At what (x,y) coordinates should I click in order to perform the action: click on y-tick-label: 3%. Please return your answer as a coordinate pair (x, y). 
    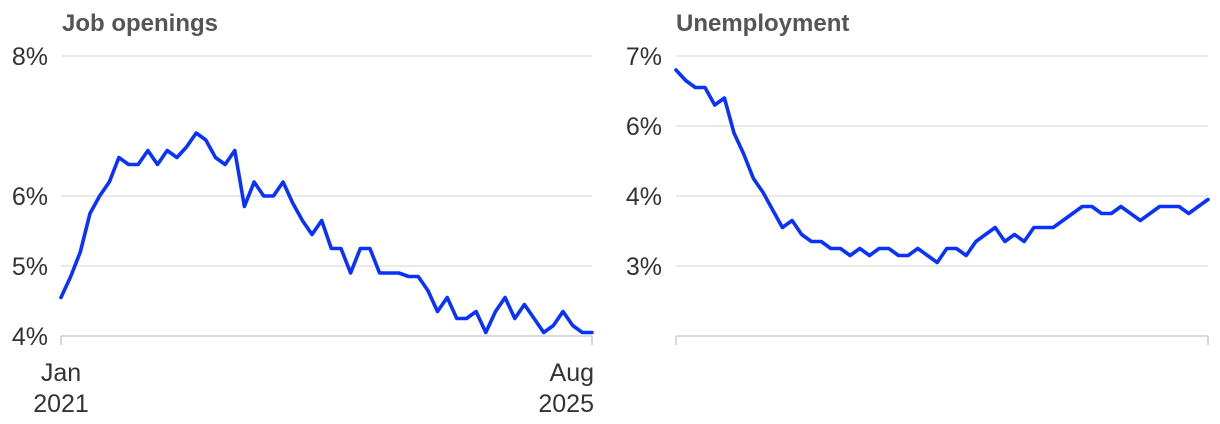
    Looking at the image, I should click on (644, 267).